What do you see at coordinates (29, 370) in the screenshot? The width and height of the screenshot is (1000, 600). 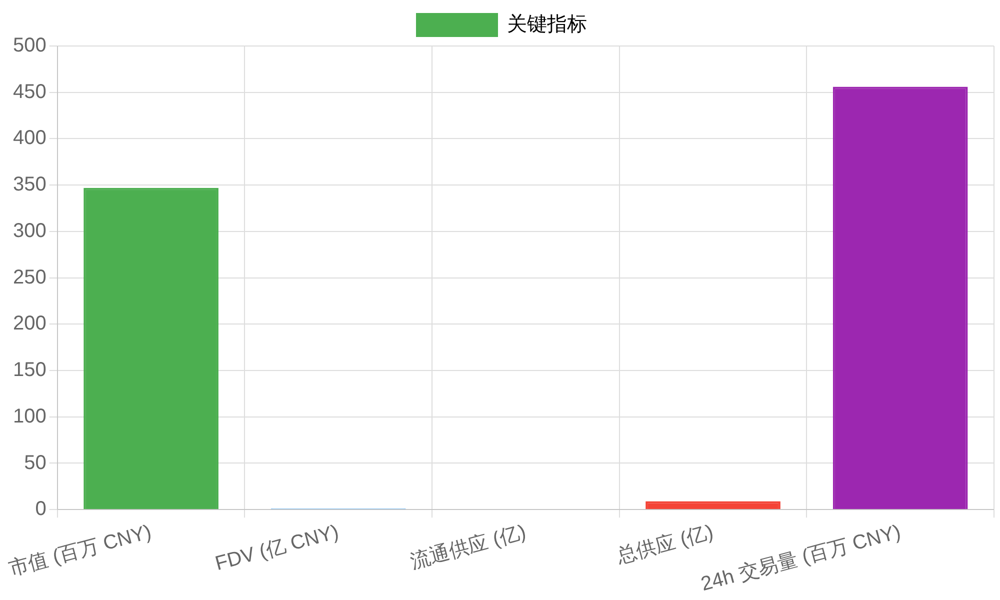 I see `y-tick-label: 150` at bounding box center [29, 370].